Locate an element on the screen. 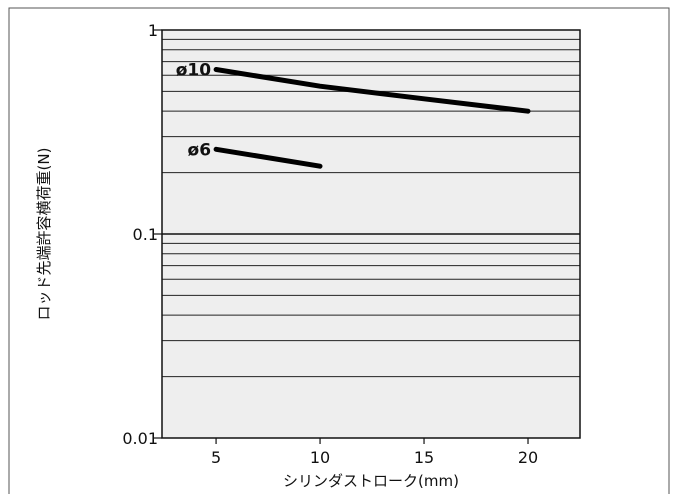 The height and width of the screenshot is (498, 678). x-axis-label: シリンダストローク(mm) is located at coordinates (371, 481).